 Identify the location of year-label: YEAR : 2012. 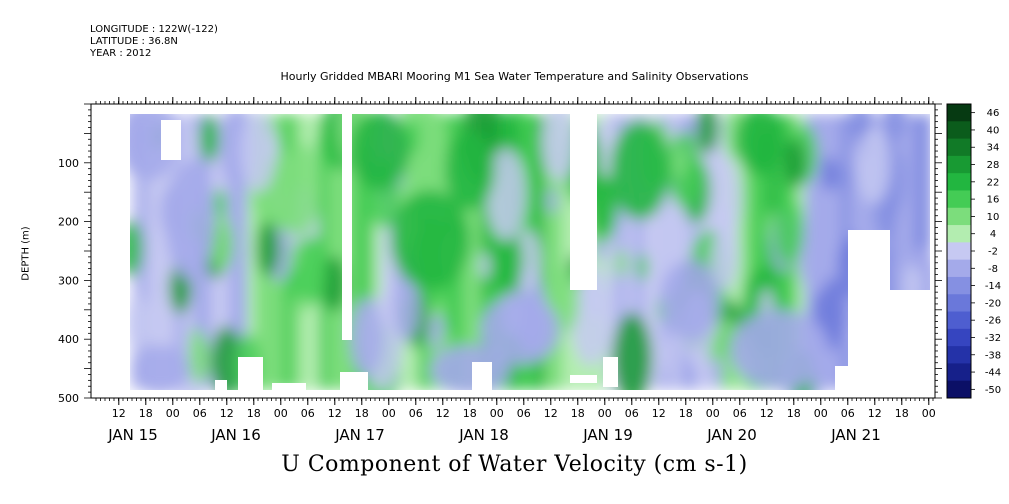
(121, 53).